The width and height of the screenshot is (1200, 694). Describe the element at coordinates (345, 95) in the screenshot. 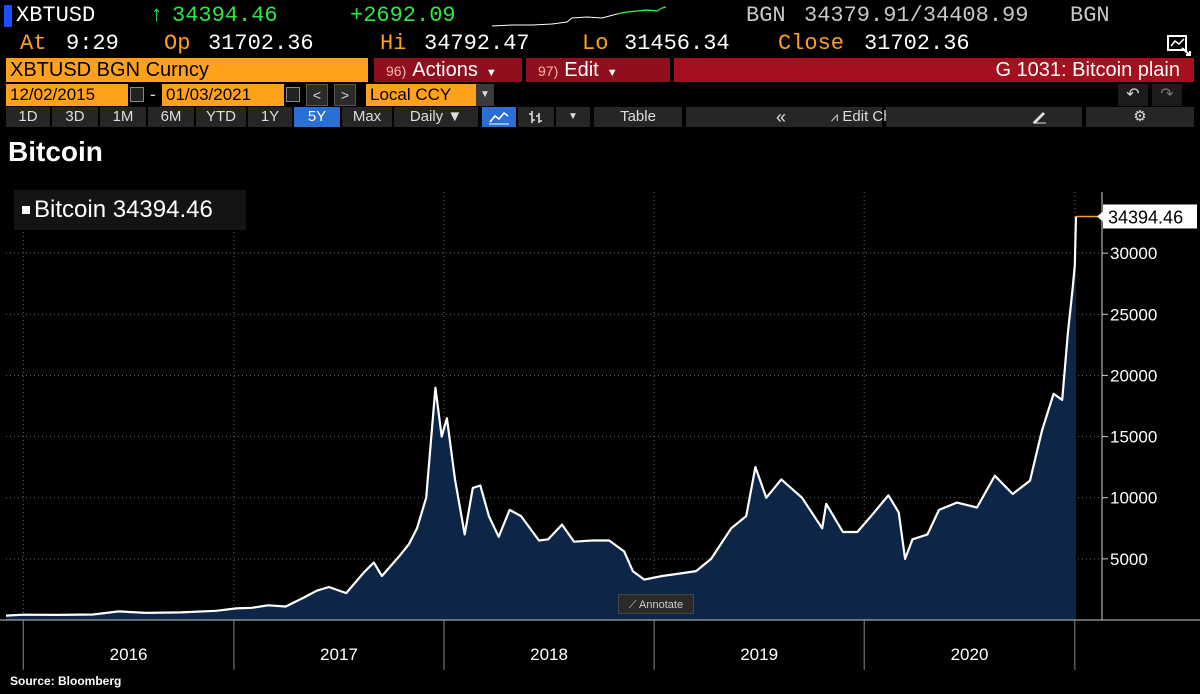

I see `next-range-button: >` at that location.